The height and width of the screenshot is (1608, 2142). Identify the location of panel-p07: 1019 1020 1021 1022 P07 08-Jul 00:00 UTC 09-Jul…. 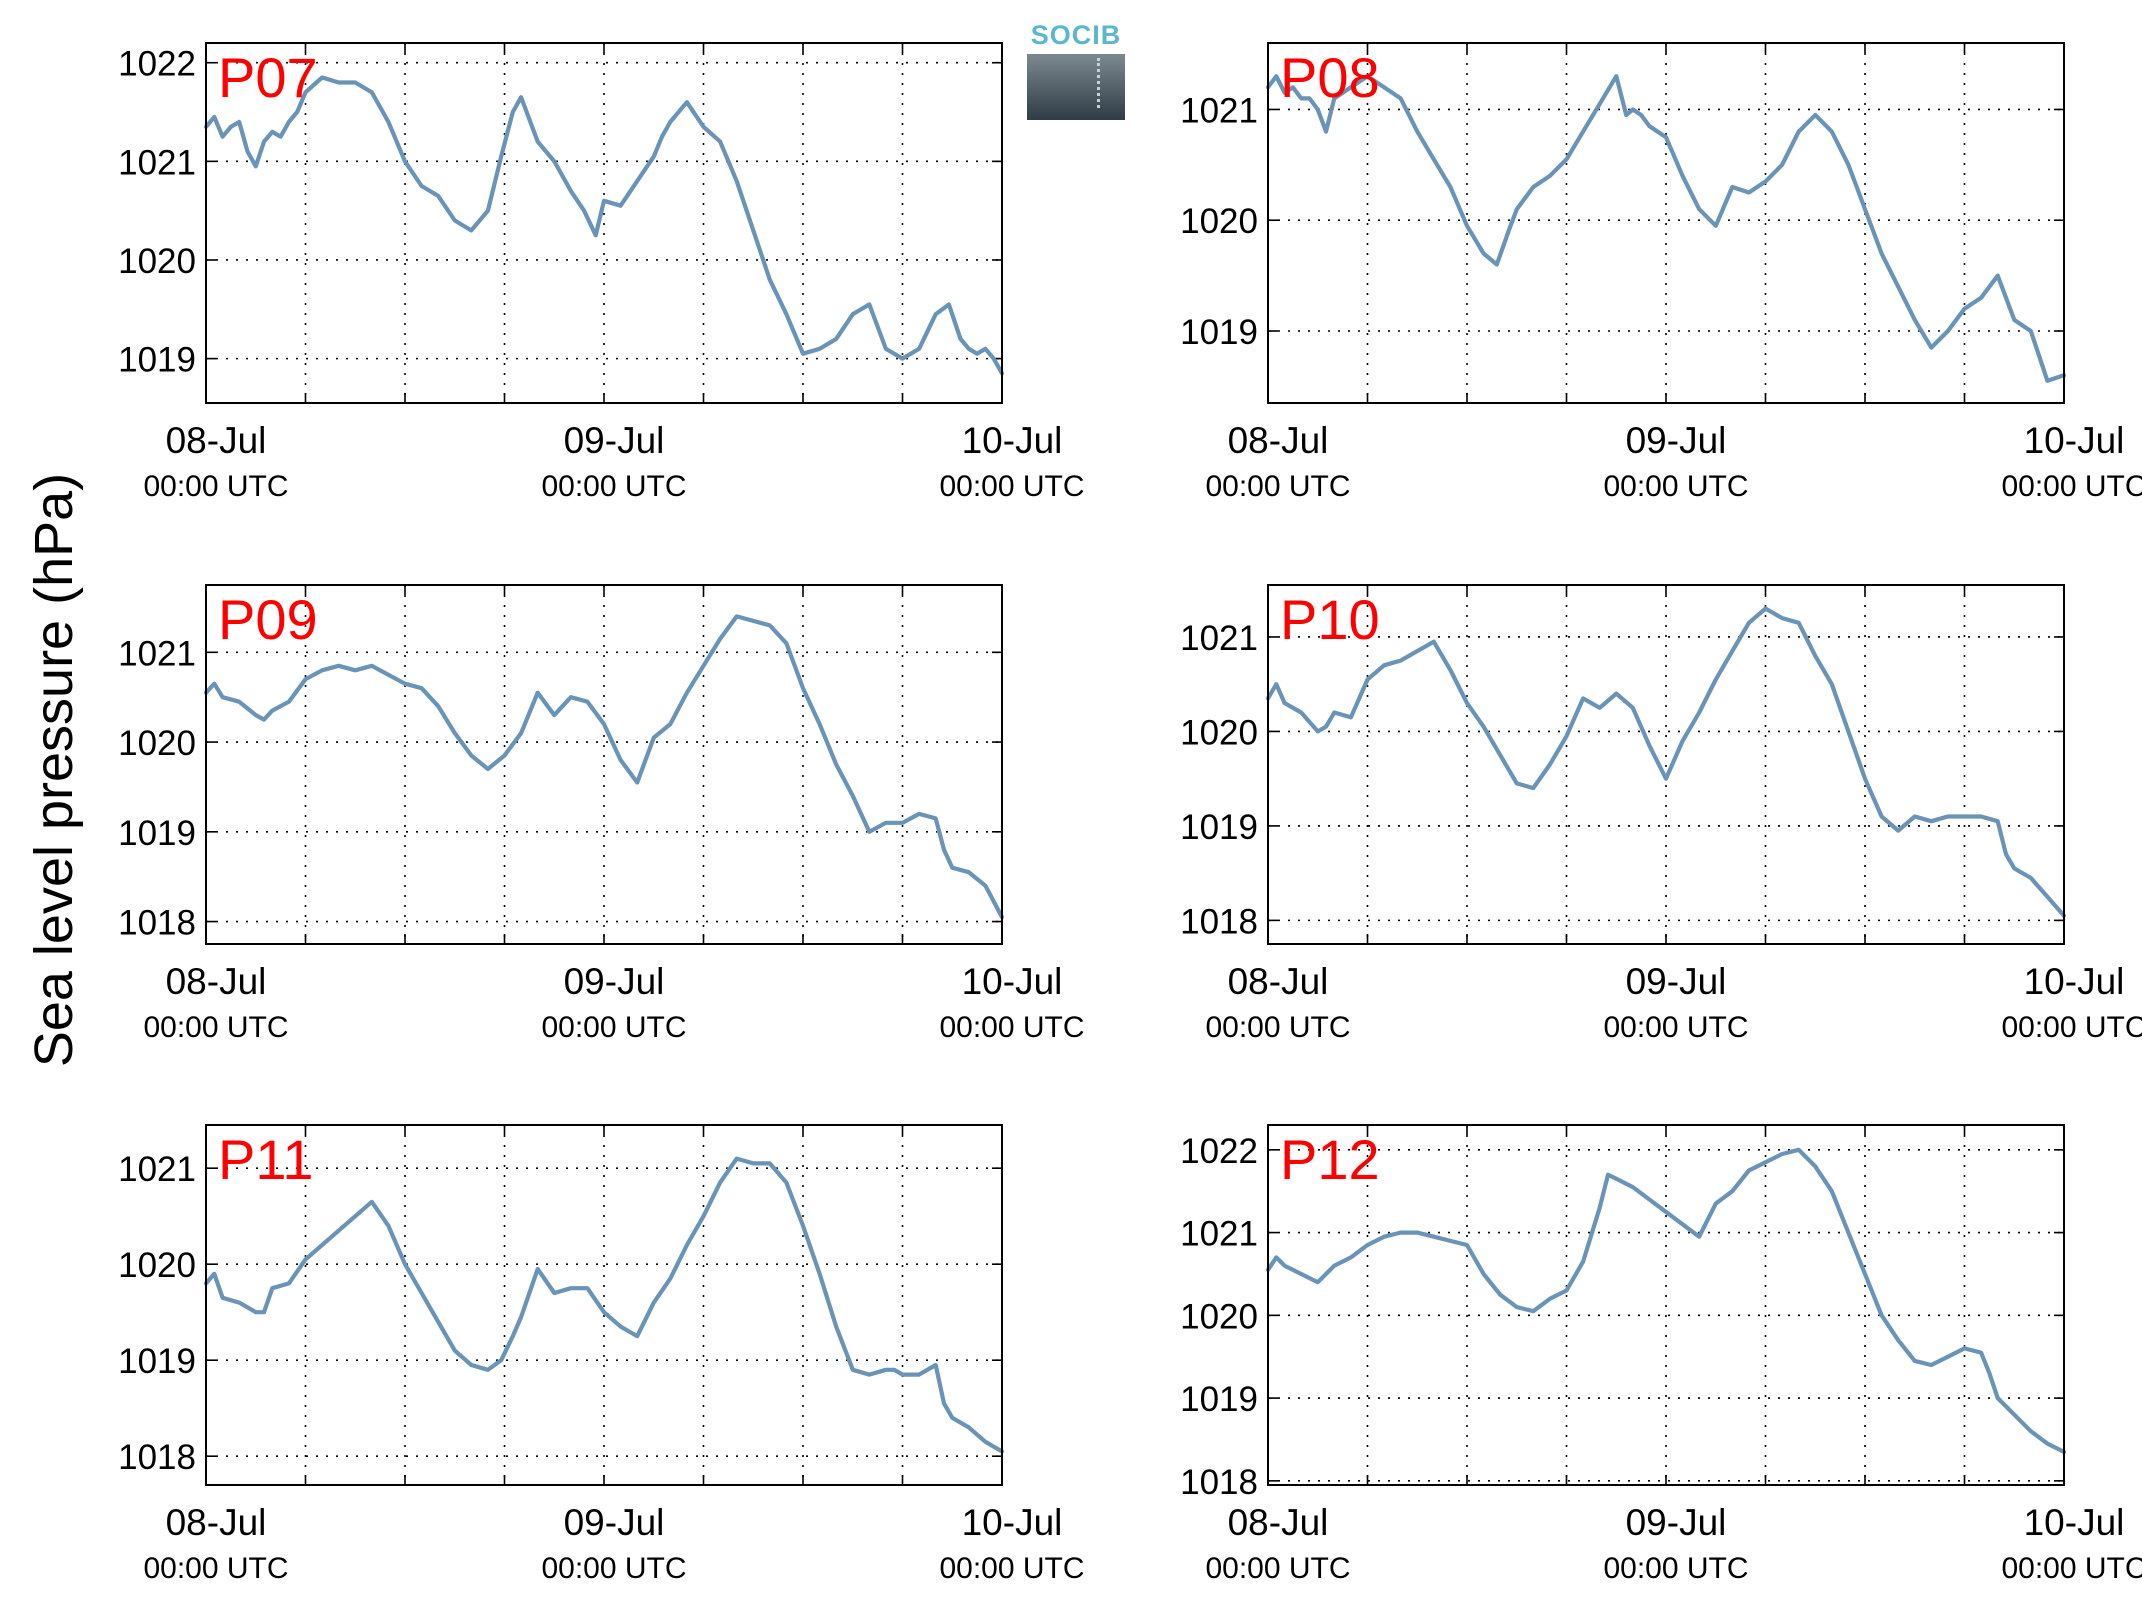
(601, 272).